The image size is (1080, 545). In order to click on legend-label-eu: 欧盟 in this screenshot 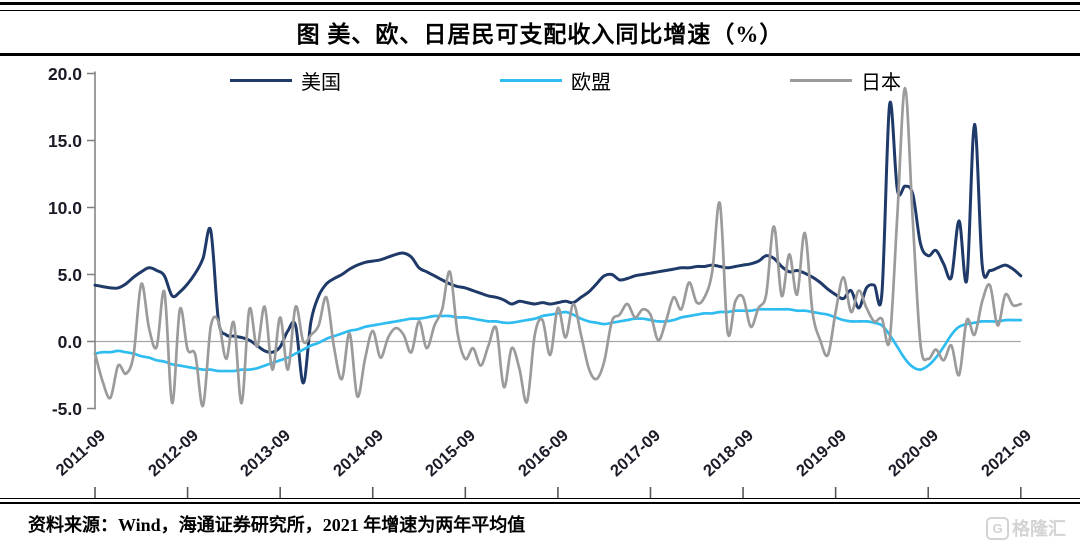, I will do `click(591, 82)`.